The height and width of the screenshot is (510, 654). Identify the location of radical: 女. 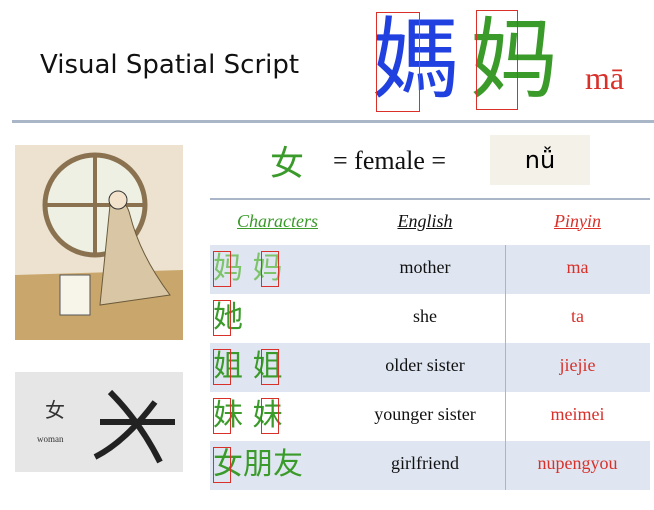
(287, 164).